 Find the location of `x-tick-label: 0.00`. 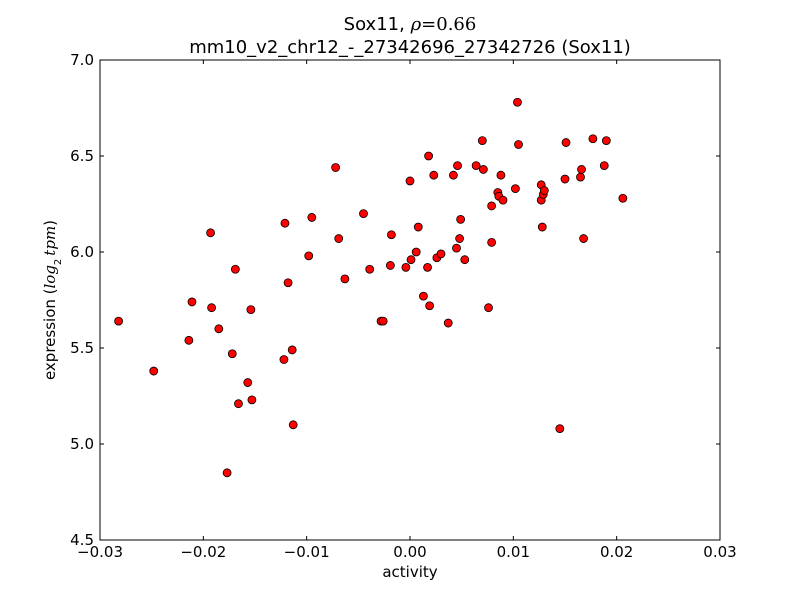

x-tick-label: 0.00 is located at coordinates (409, 552).